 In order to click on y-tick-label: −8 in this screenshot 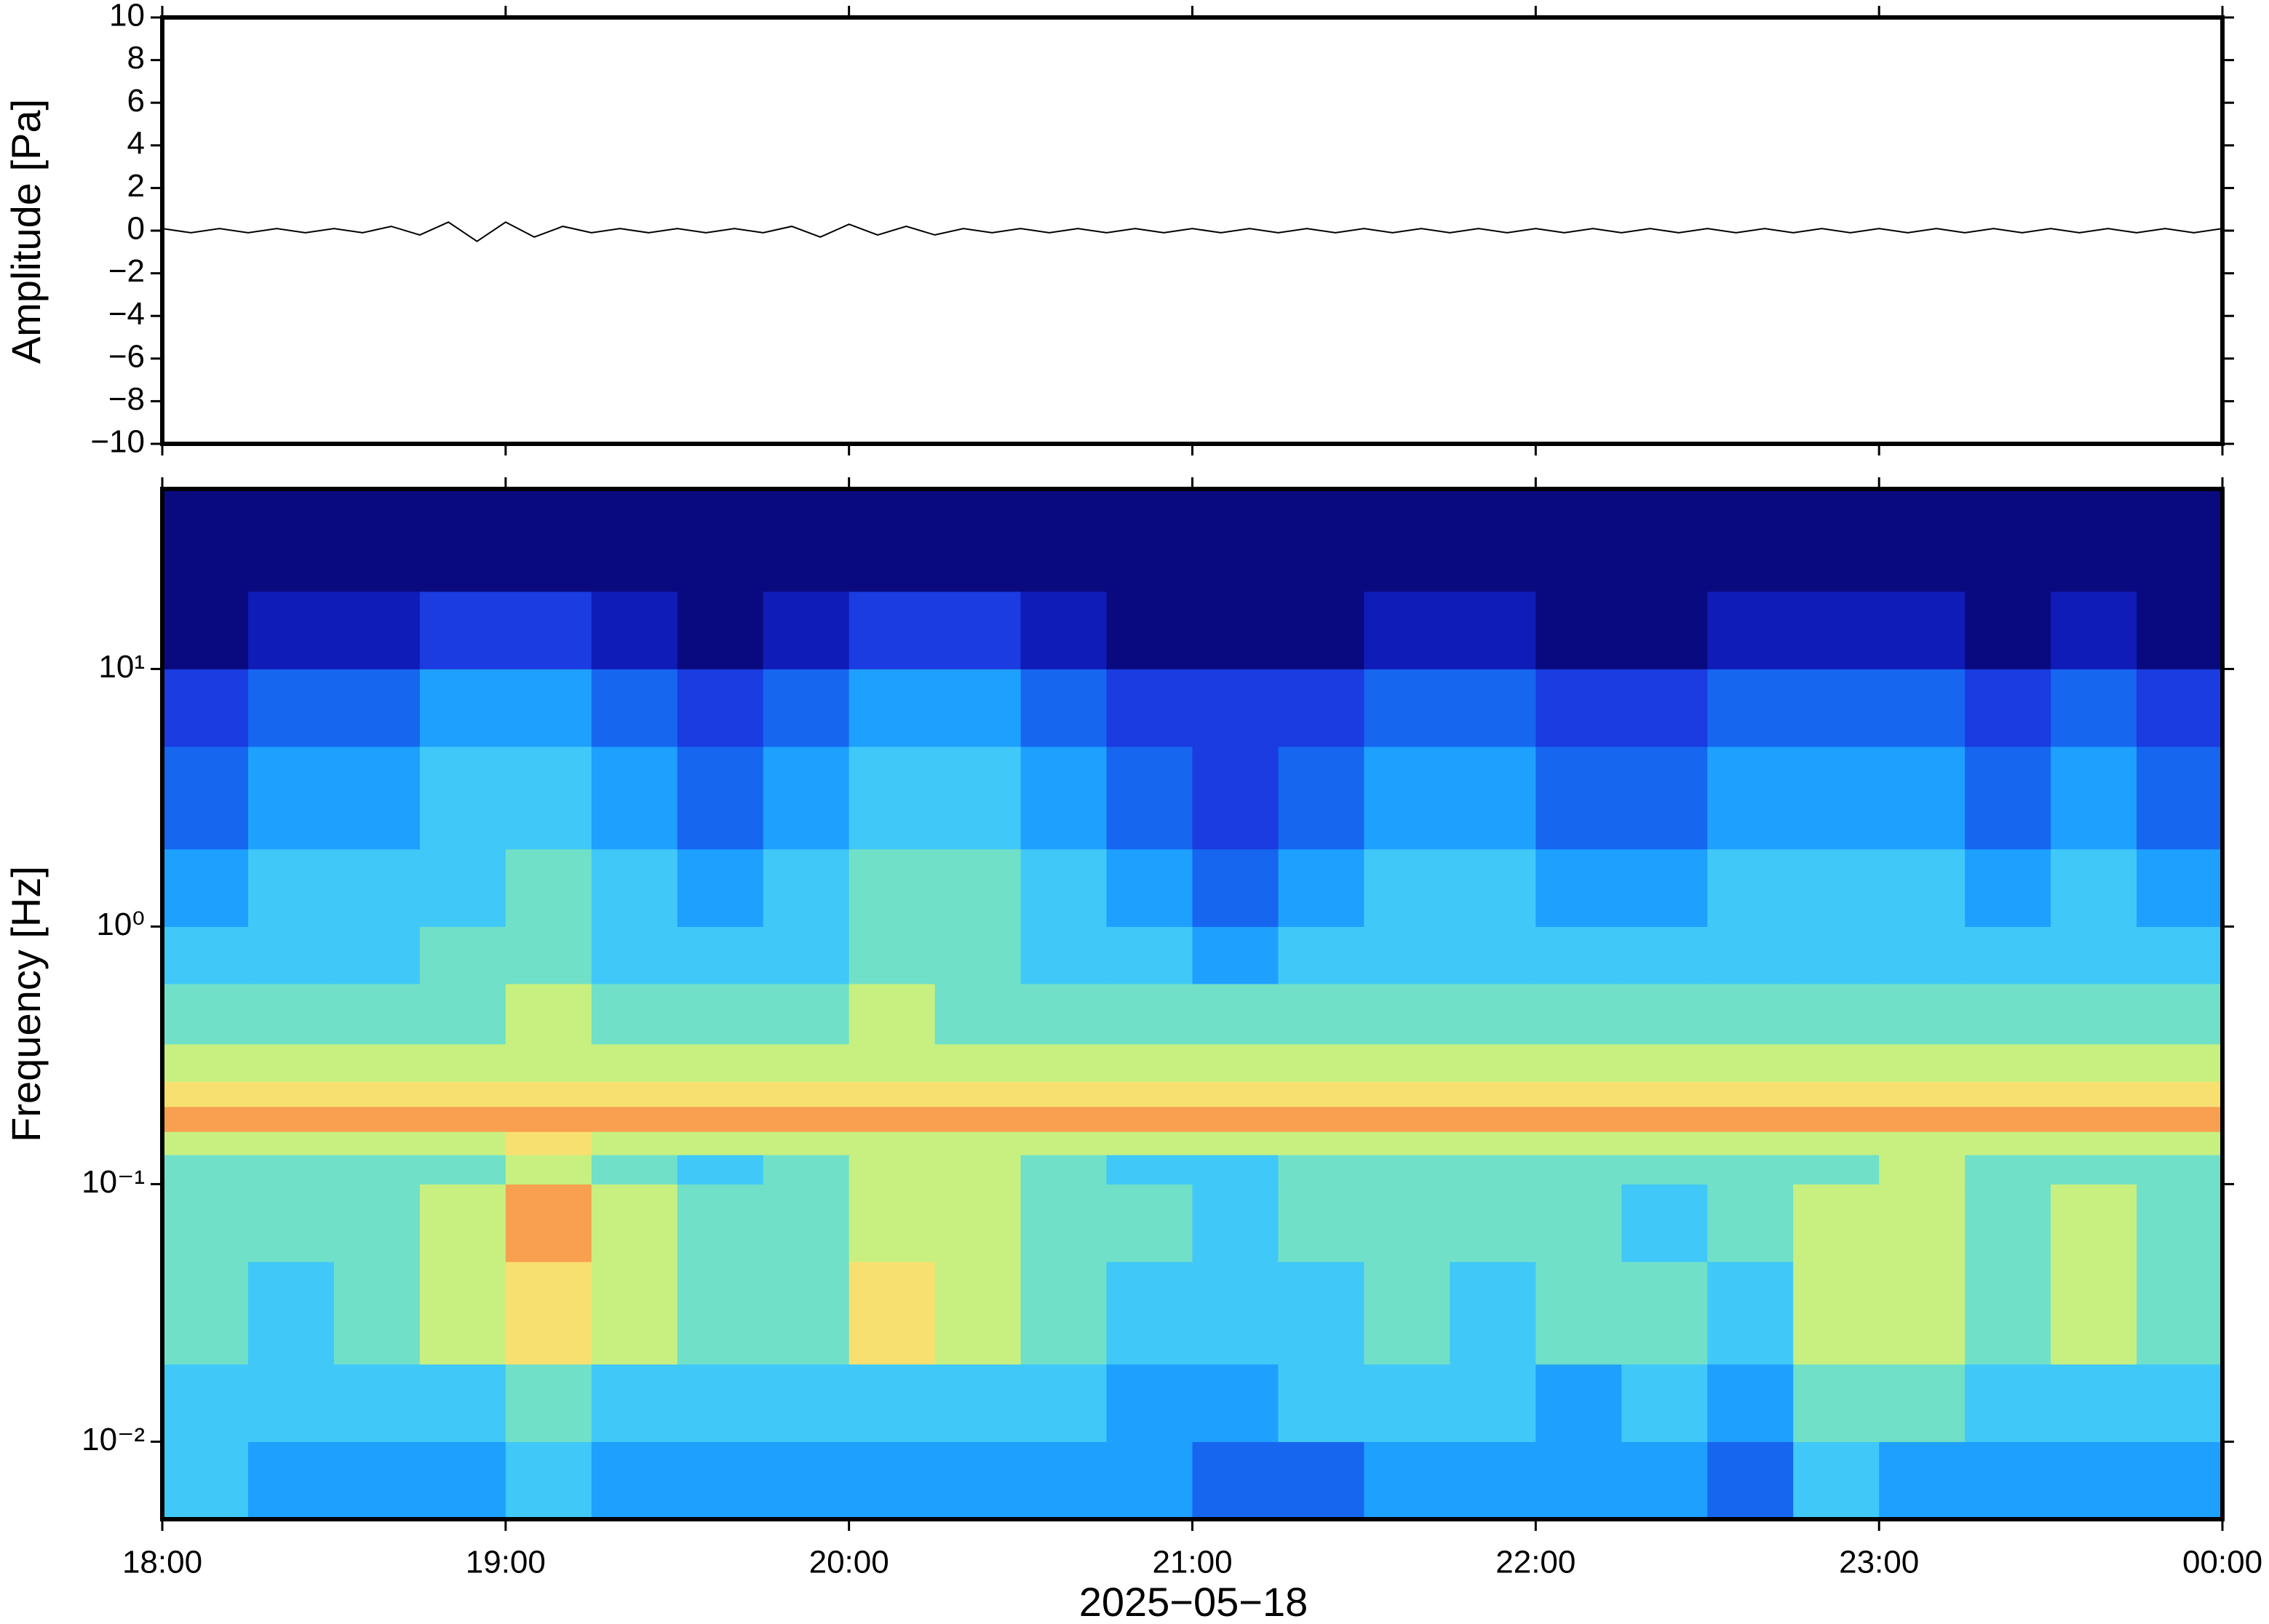, I will do `click(126, 399)`.